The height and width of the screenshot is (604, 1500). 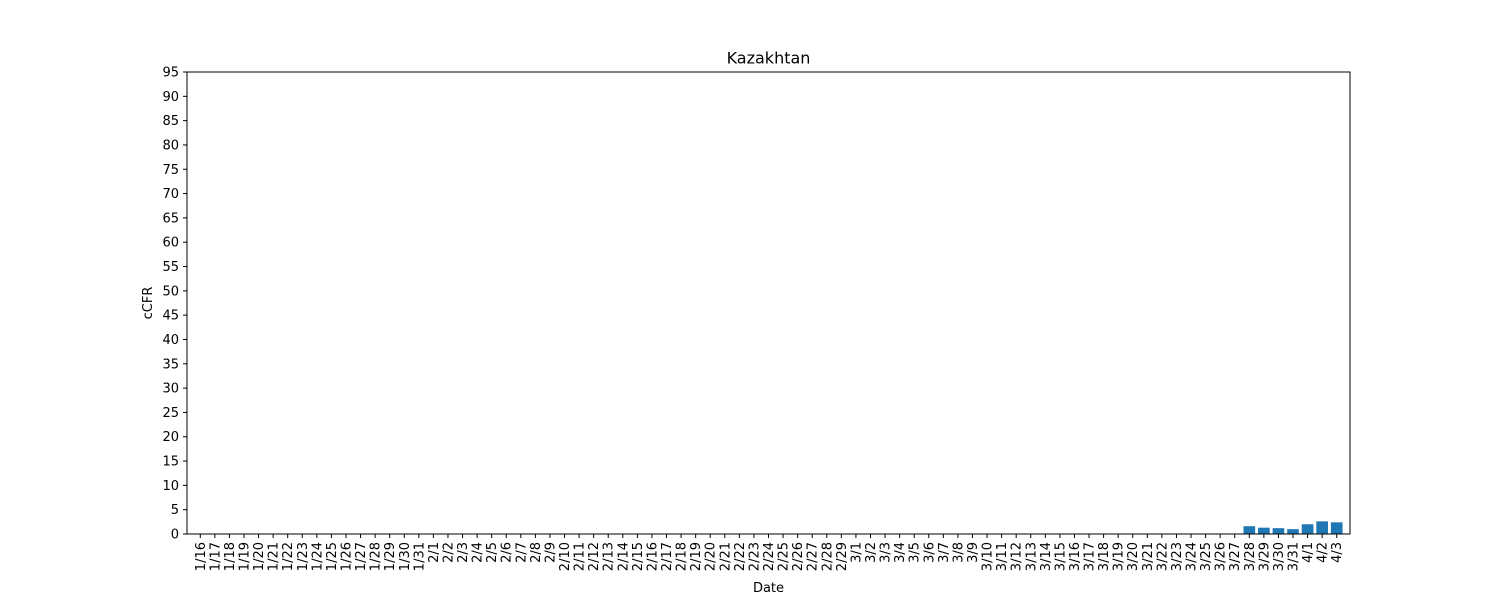 What do you see at coordinates (274, 556) in the screenshot?
I see `x-tick-label: 1/21` at bounding box center [274, 556].